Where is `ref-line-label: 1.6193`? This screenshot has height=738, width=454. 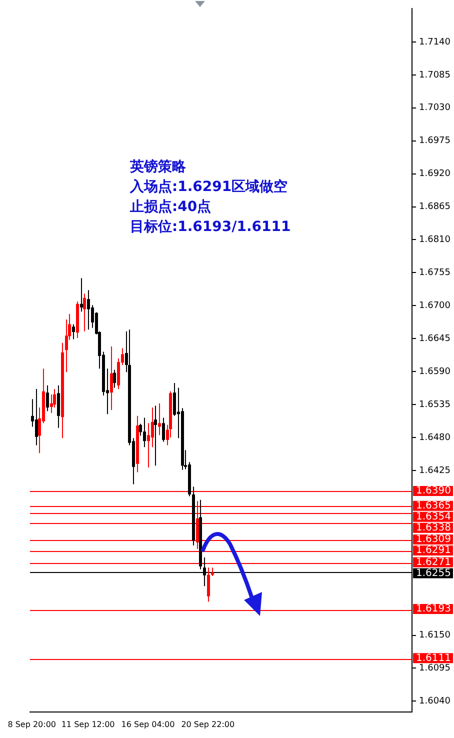
ref-line-label: 1.6193 is located at coordinates (433, 609).